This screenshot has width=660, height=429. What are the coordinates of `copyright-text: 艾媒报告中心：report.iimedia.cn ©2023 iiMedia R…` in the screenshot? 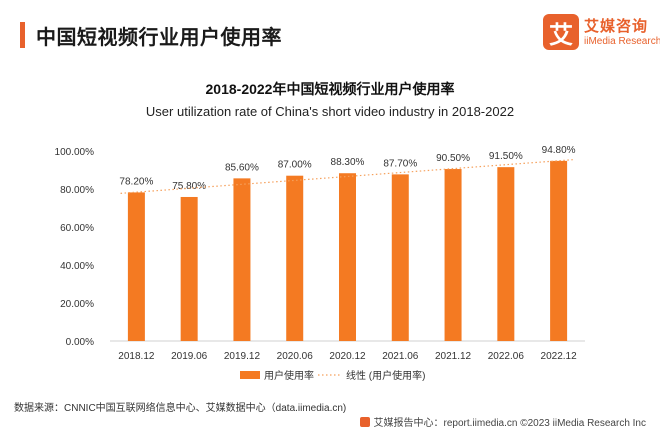 It's located at (509, 423).